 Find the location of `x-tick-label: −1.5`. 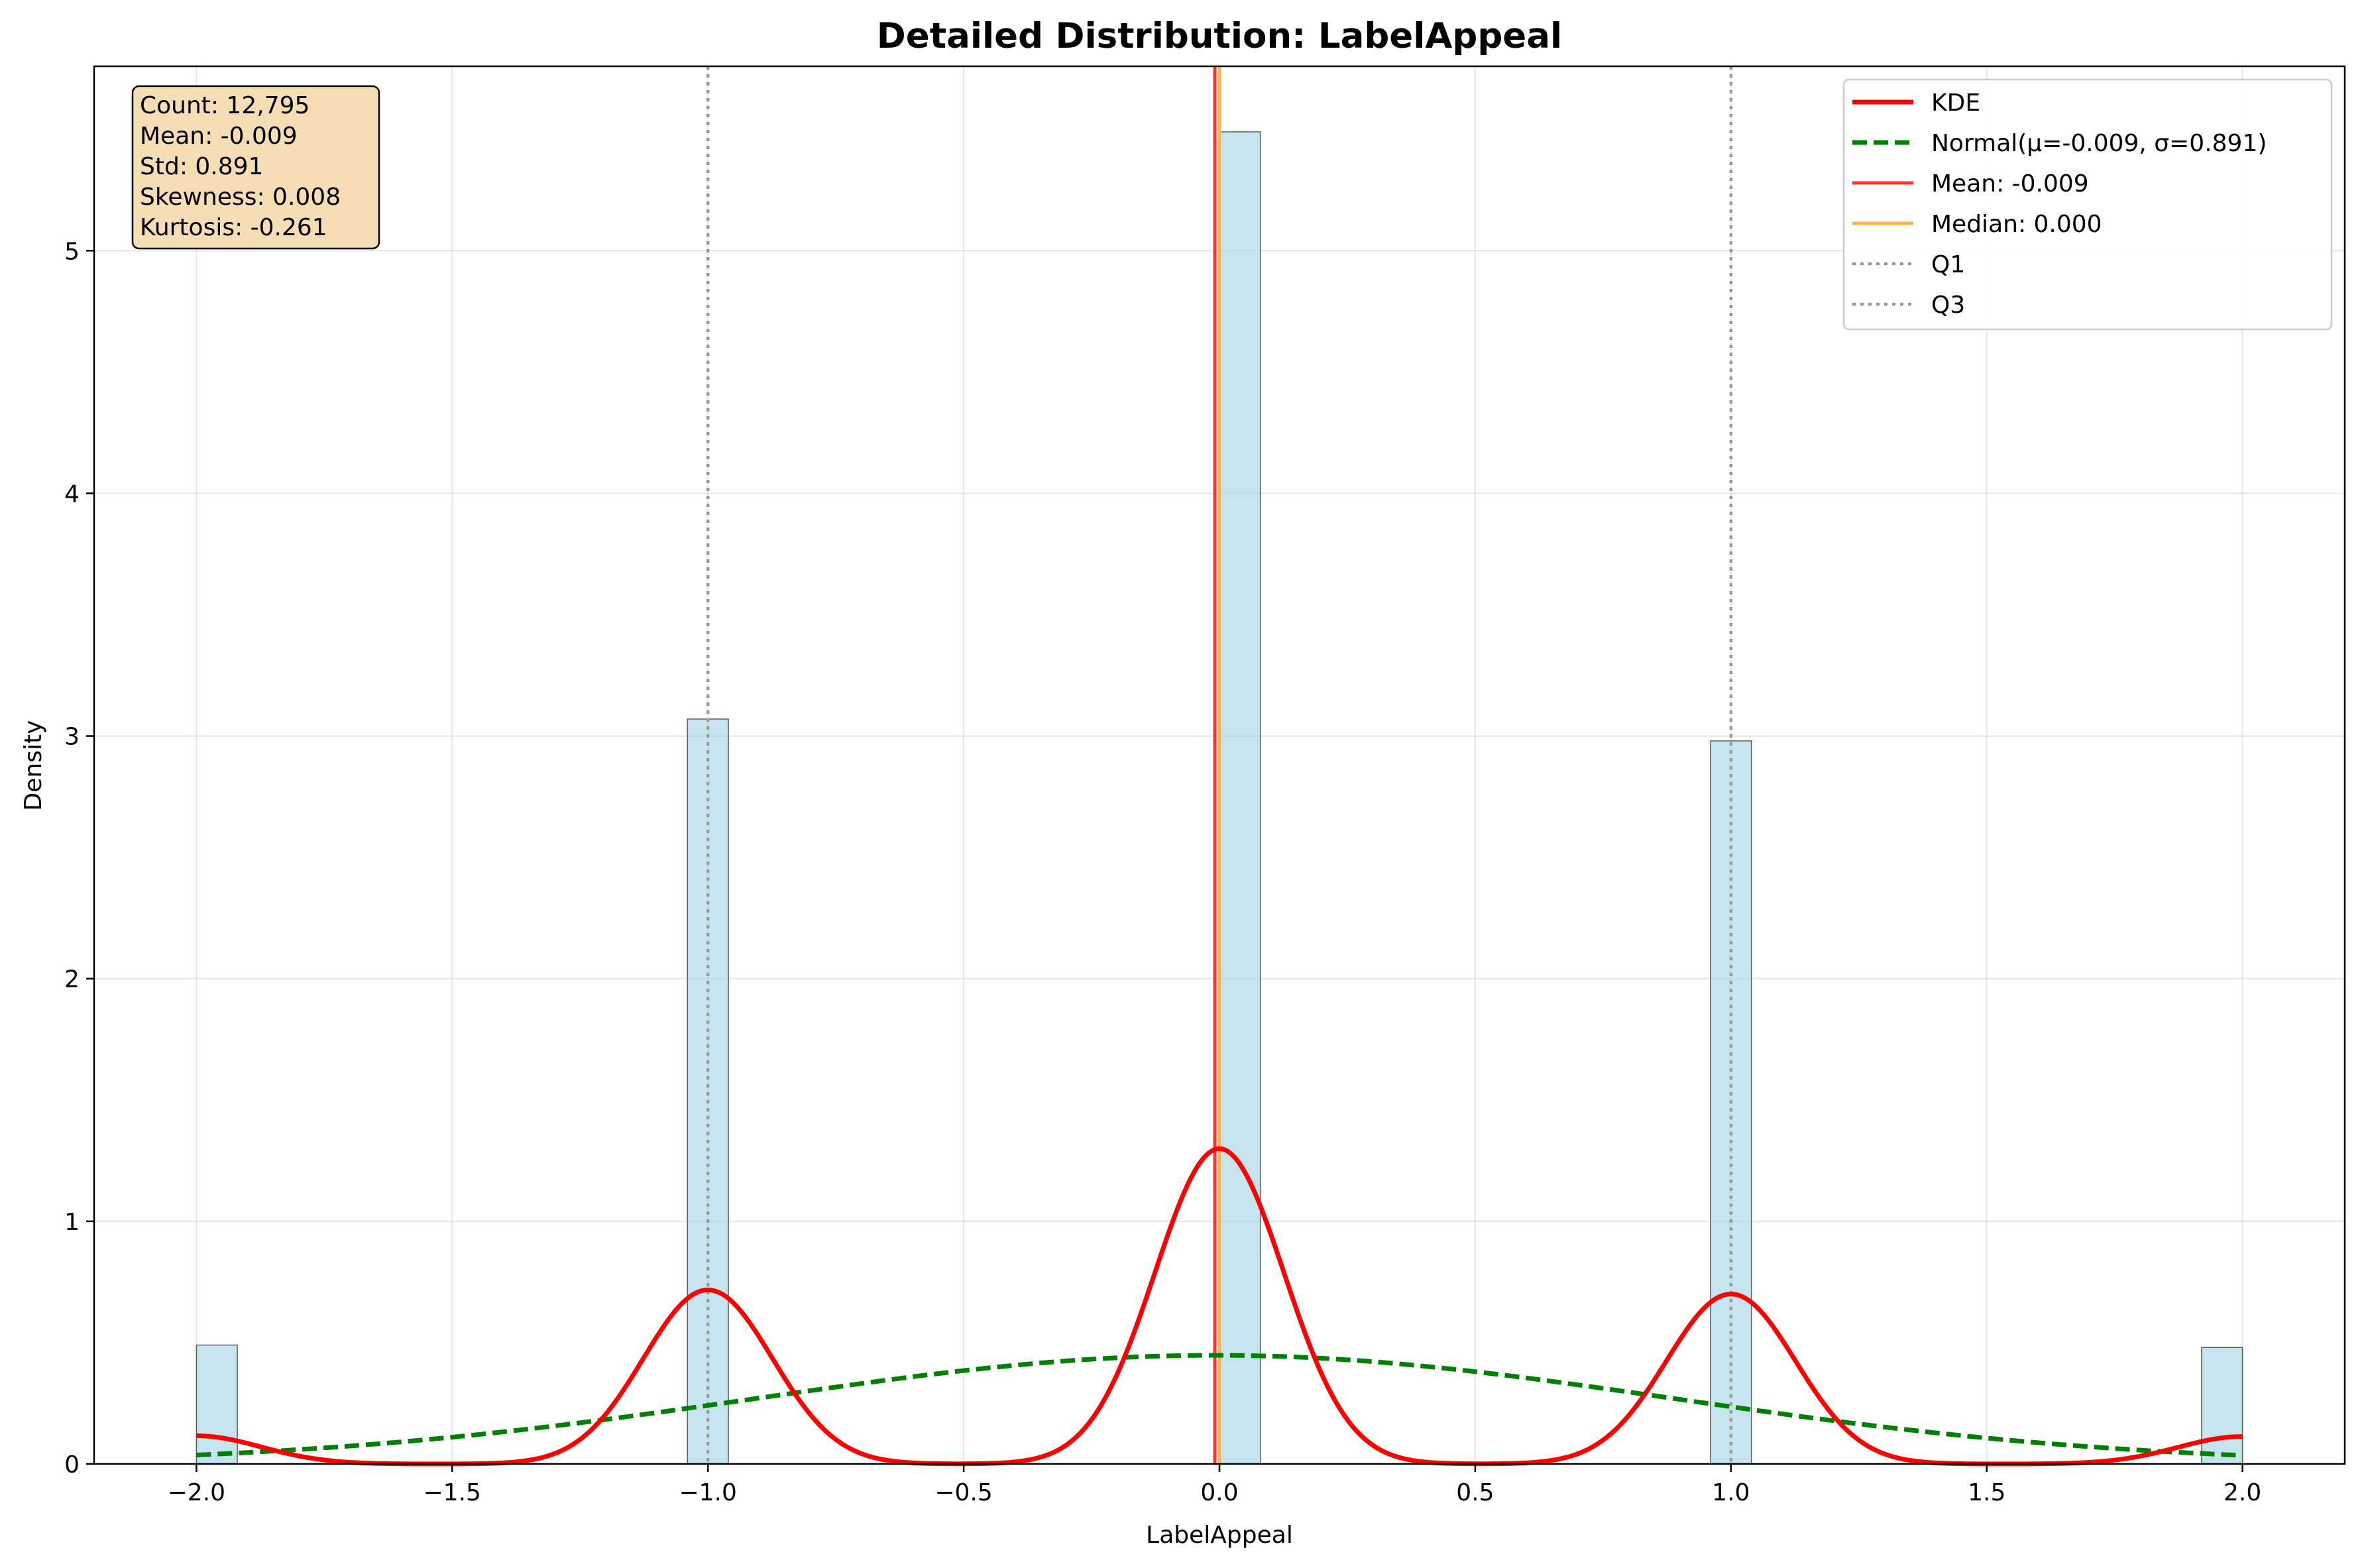

x-tick-label: −1.5 is located at coordinates (452, 1492).